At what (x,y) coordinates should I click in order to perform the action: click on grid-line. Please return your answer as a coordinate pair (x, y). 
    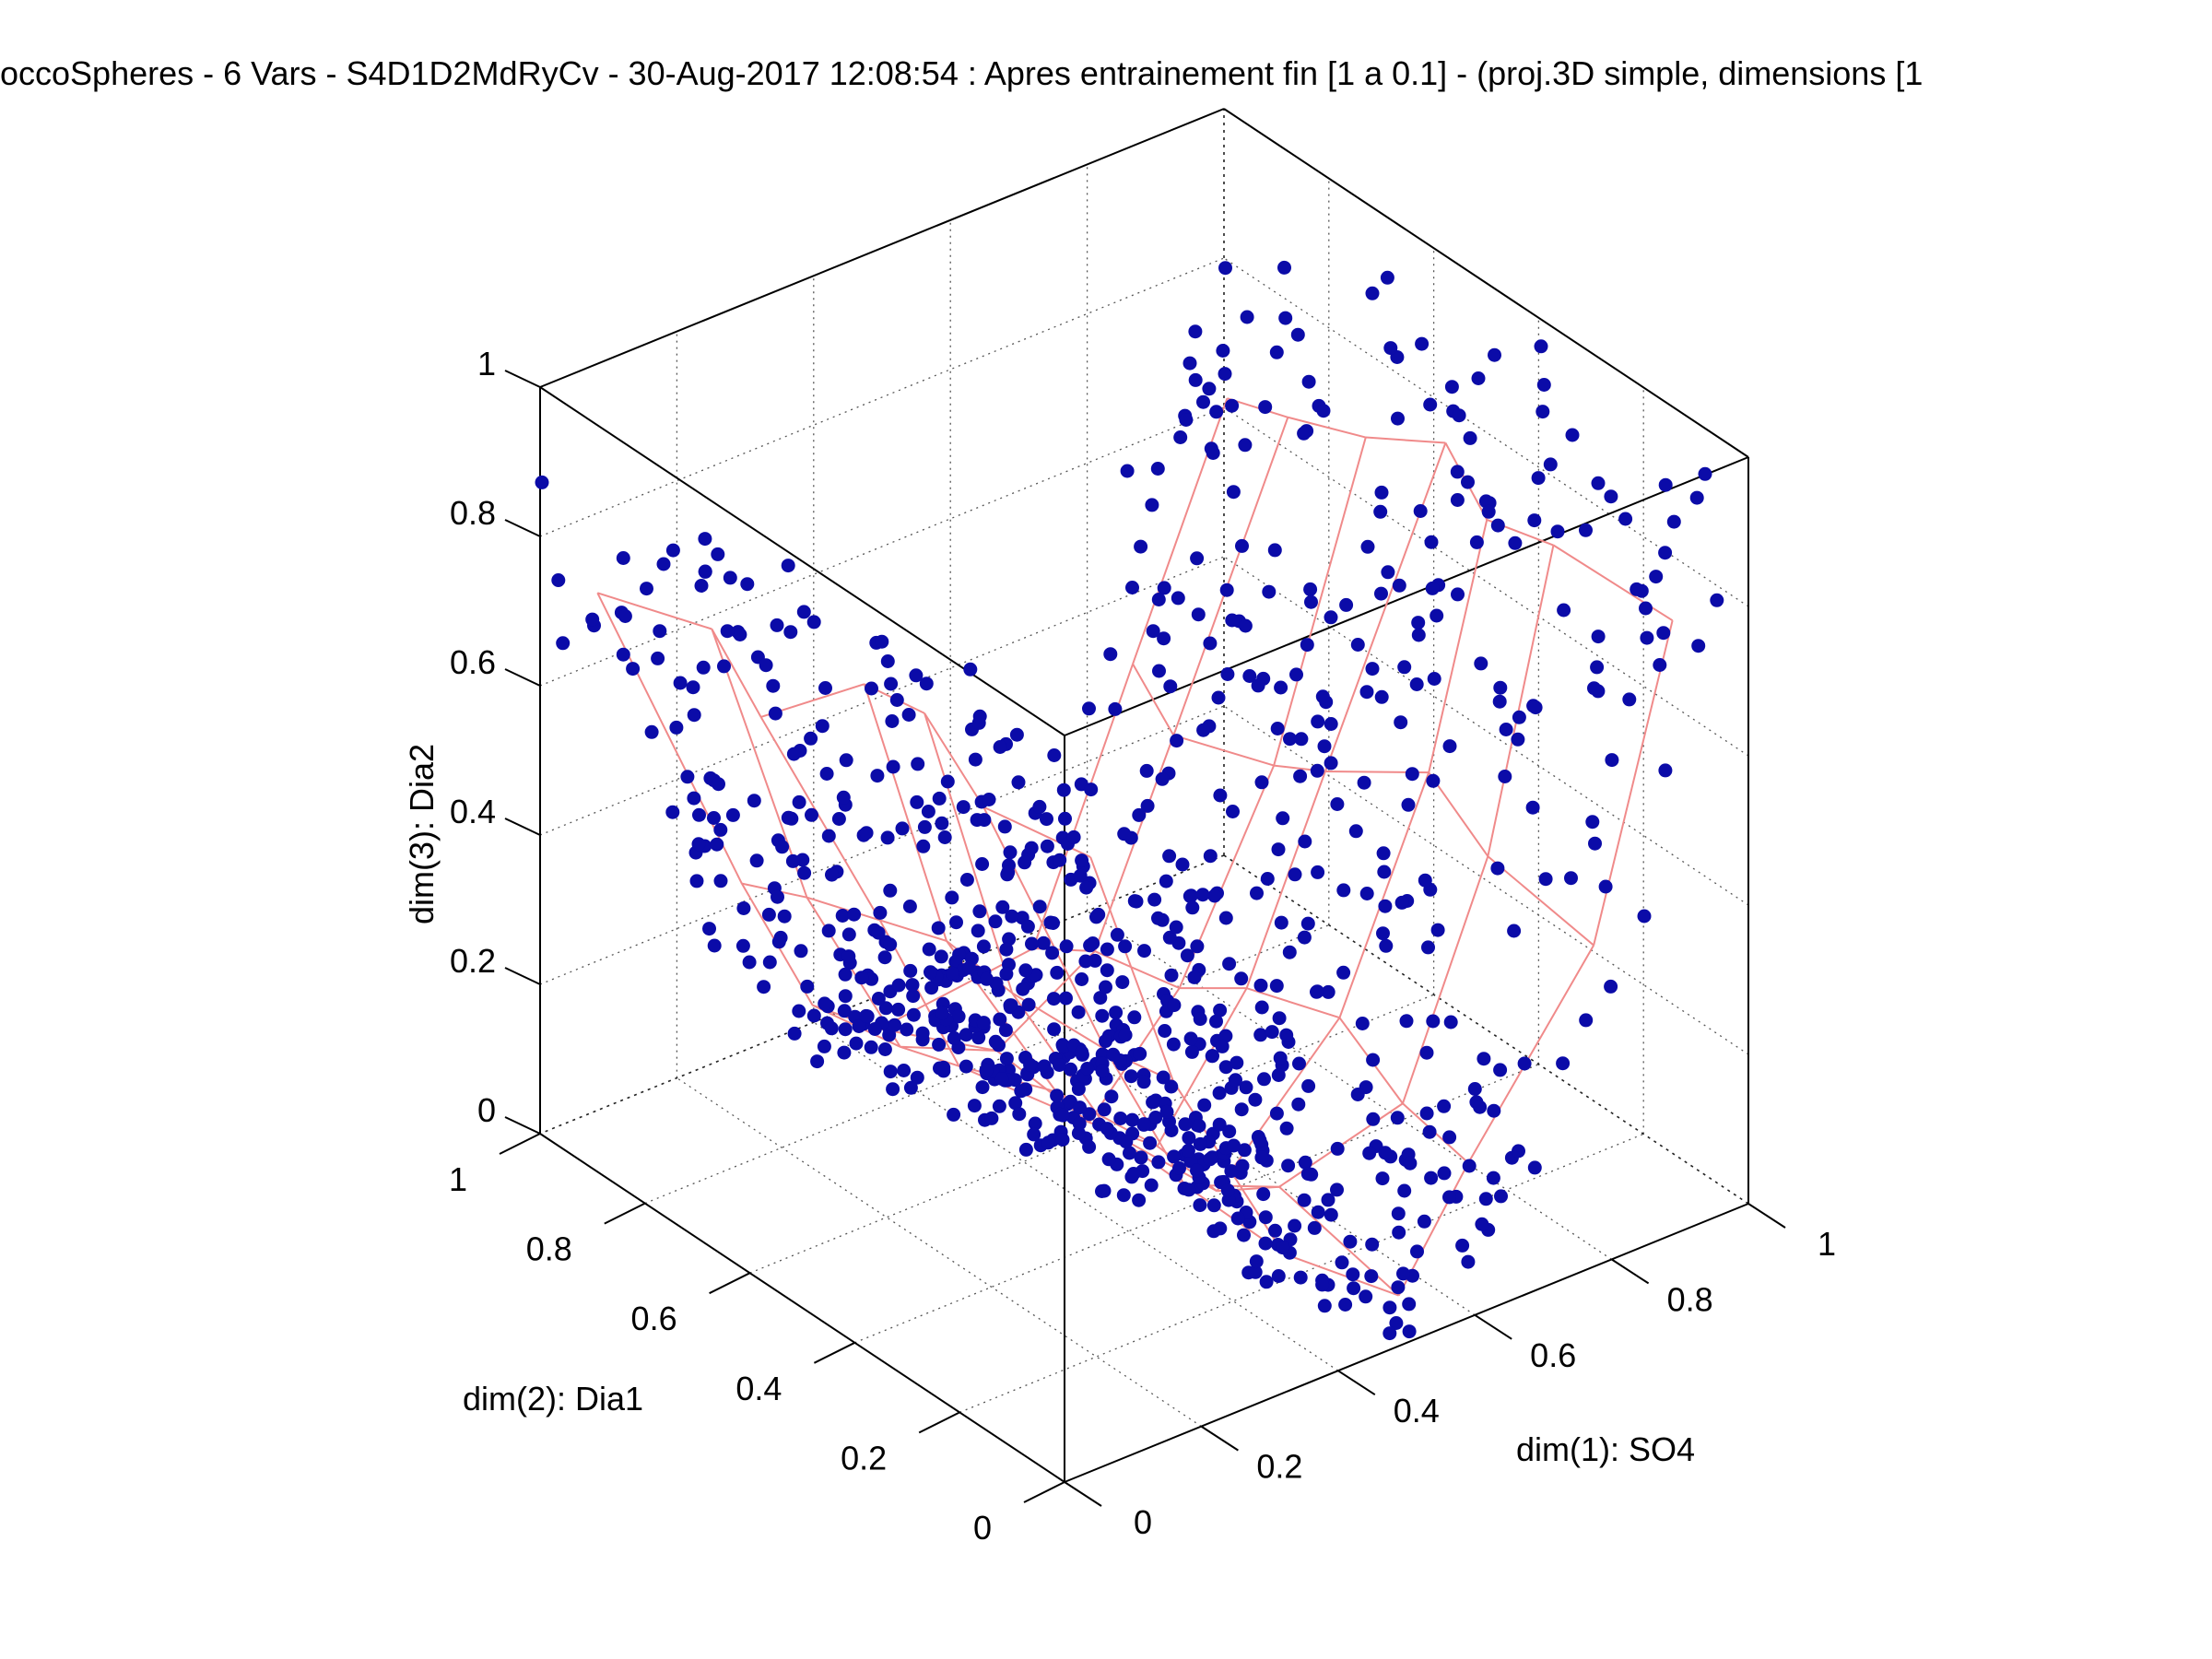
    Looking at the image, I should click on (1212, 1141).